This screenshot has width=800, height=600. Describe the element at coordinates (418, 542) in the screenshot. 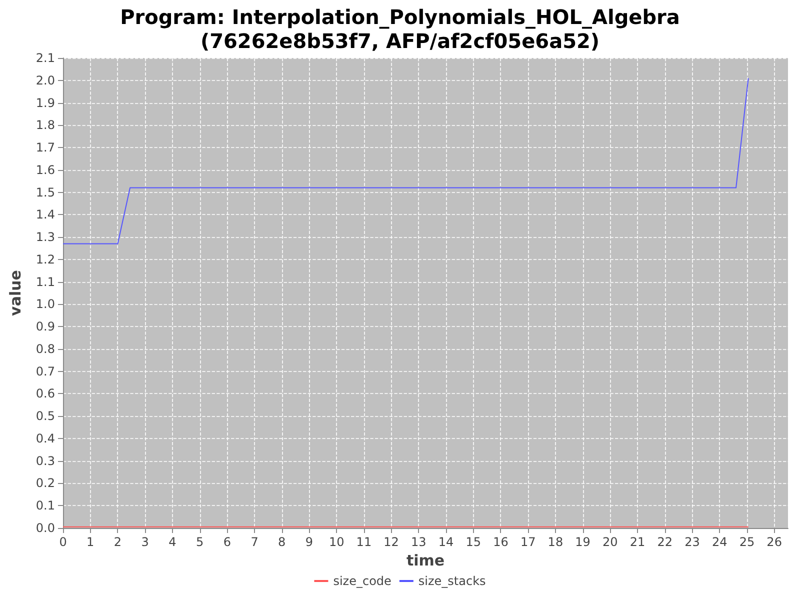

I see `x-tick-label: 13` at that location.